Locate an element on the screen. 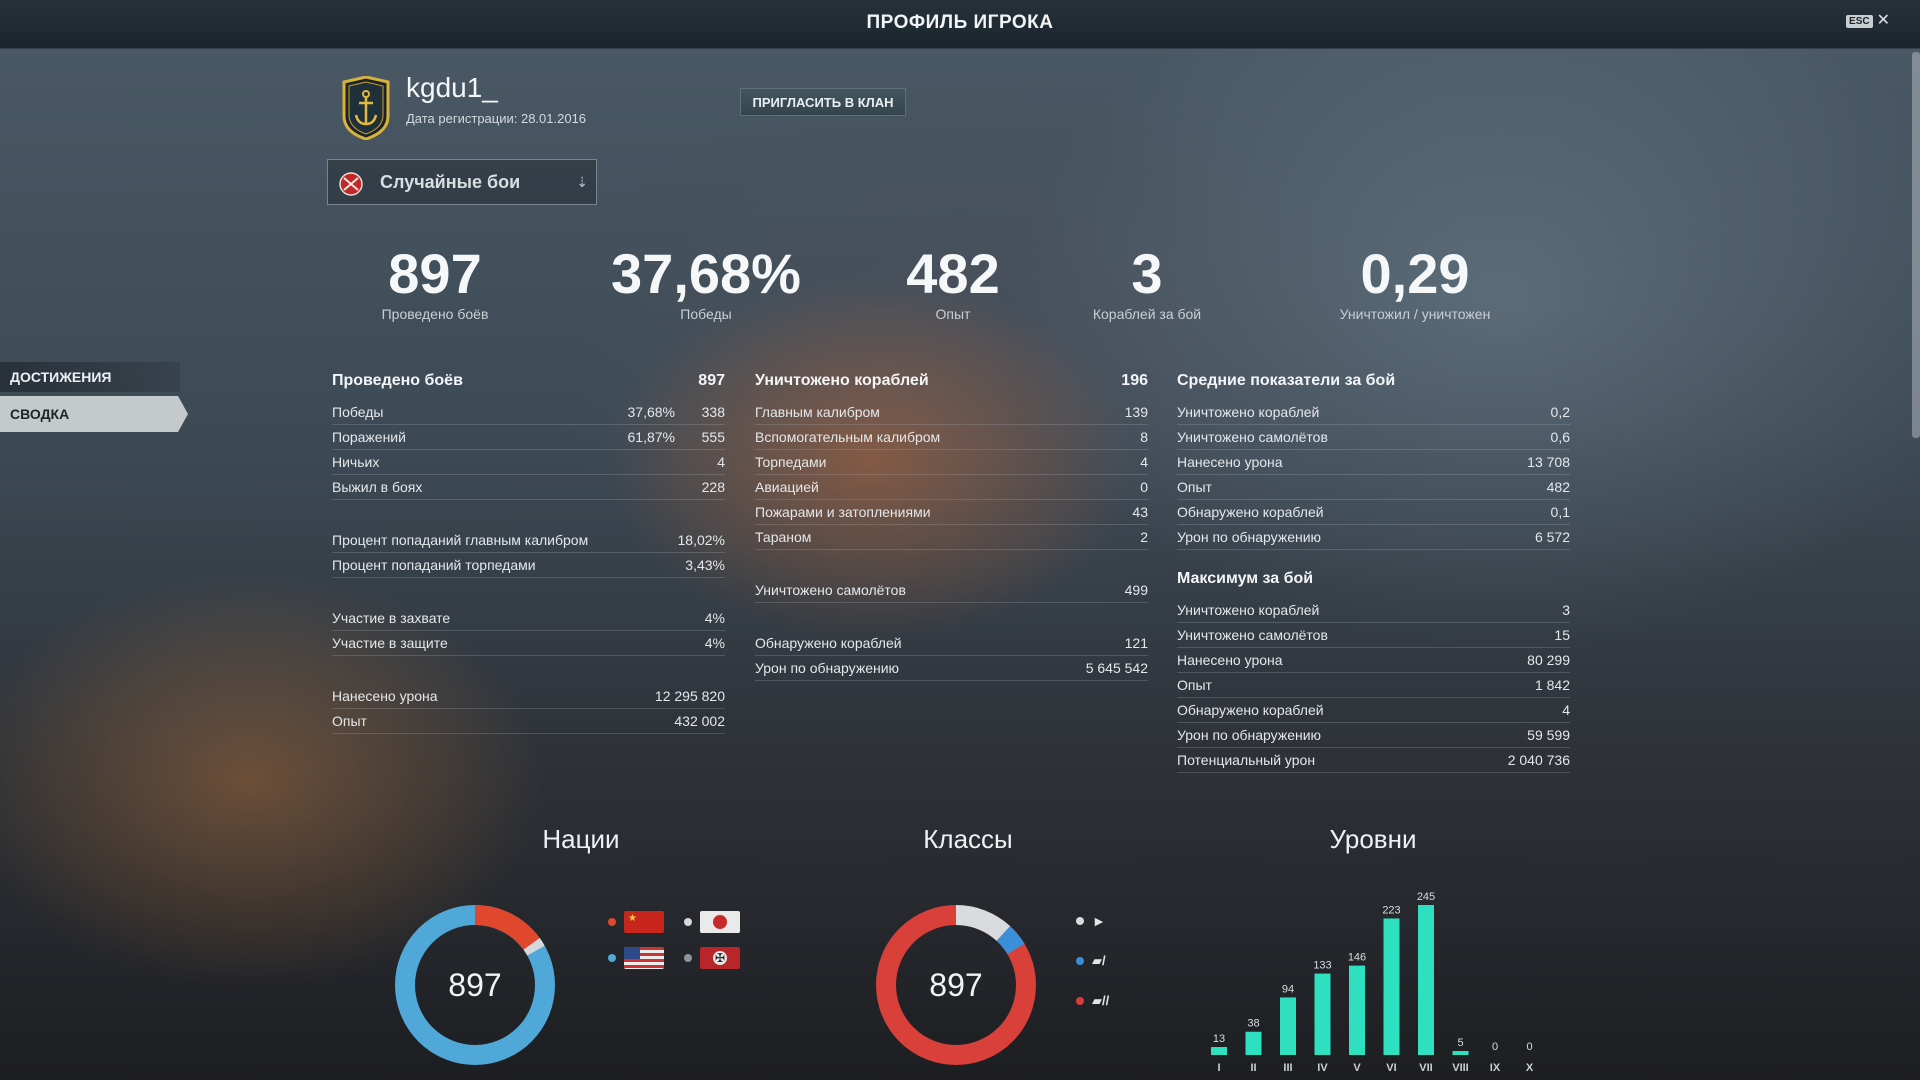  china-flag-icon: ★ is located at coordinates (644, 922).